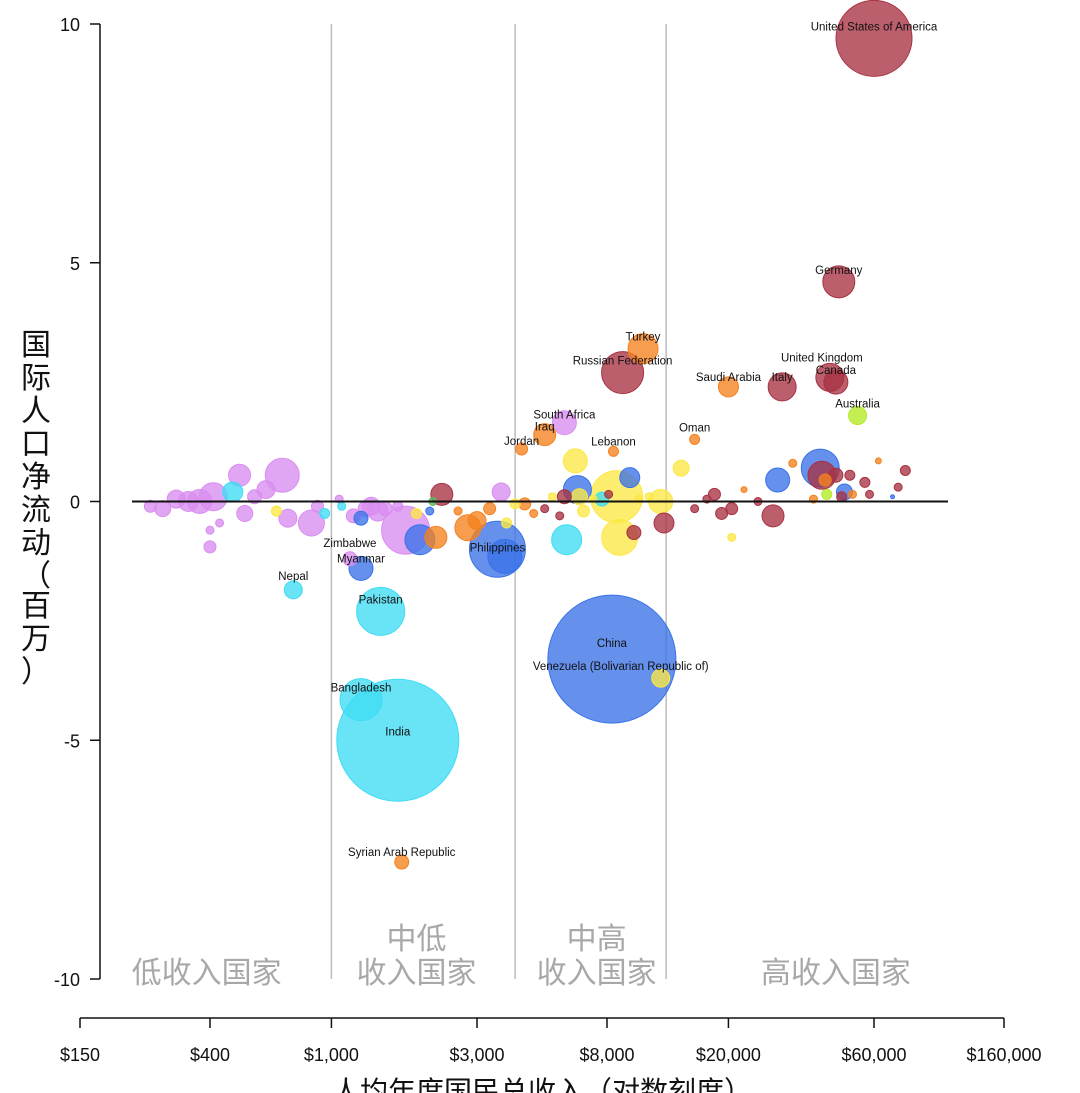 The height and width of the screenshot is (1093, 1080). What do you see at coordinates (1003, 1055) in the screenshot?
I see `x-tick-label: $160,000` at bounding box center [1003, 1055].